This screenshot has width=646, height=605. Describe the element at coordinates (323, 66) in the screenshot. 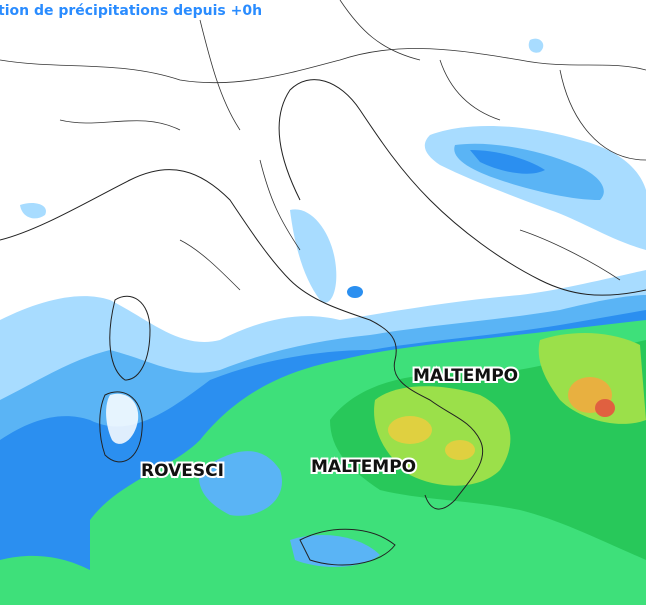

I see `border` at that location.